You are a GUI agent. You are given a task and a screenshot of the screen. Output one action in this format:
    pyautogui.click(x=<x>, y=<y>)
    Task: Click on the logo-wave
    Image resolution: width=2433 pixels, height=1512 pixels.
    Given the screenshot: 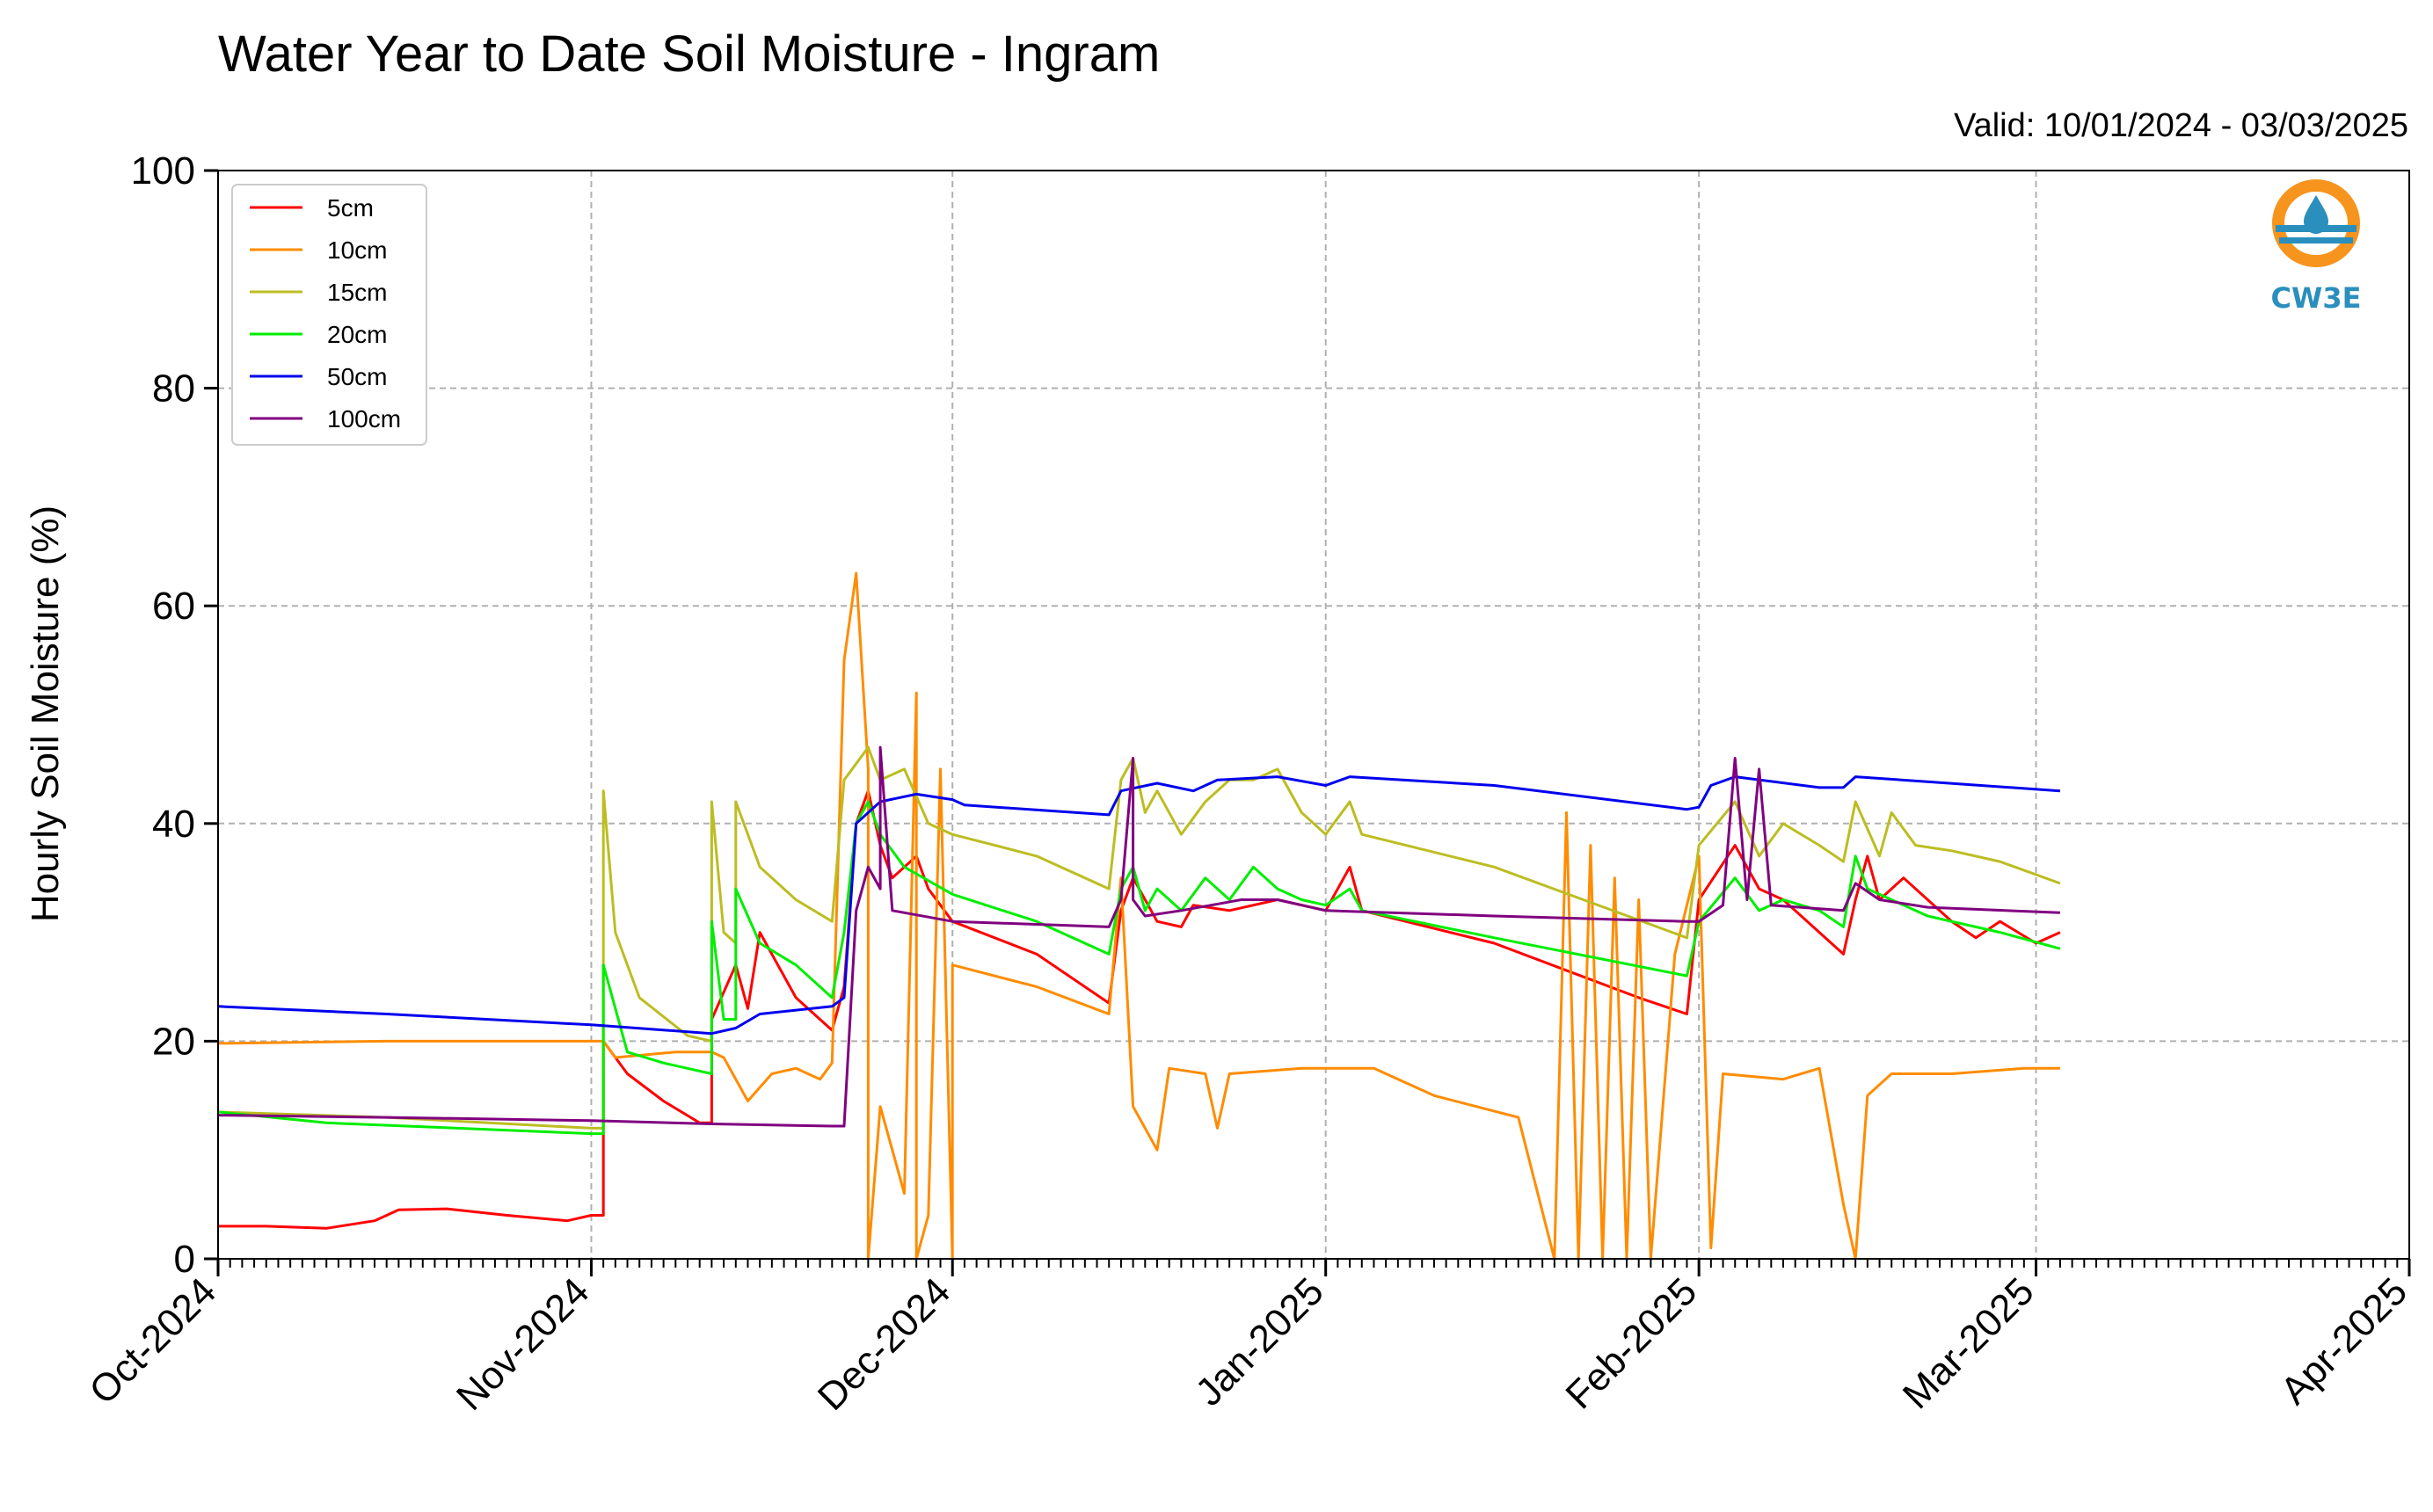 What is the action you would take?
    pyautogui.click(x=2316, y=241)
    